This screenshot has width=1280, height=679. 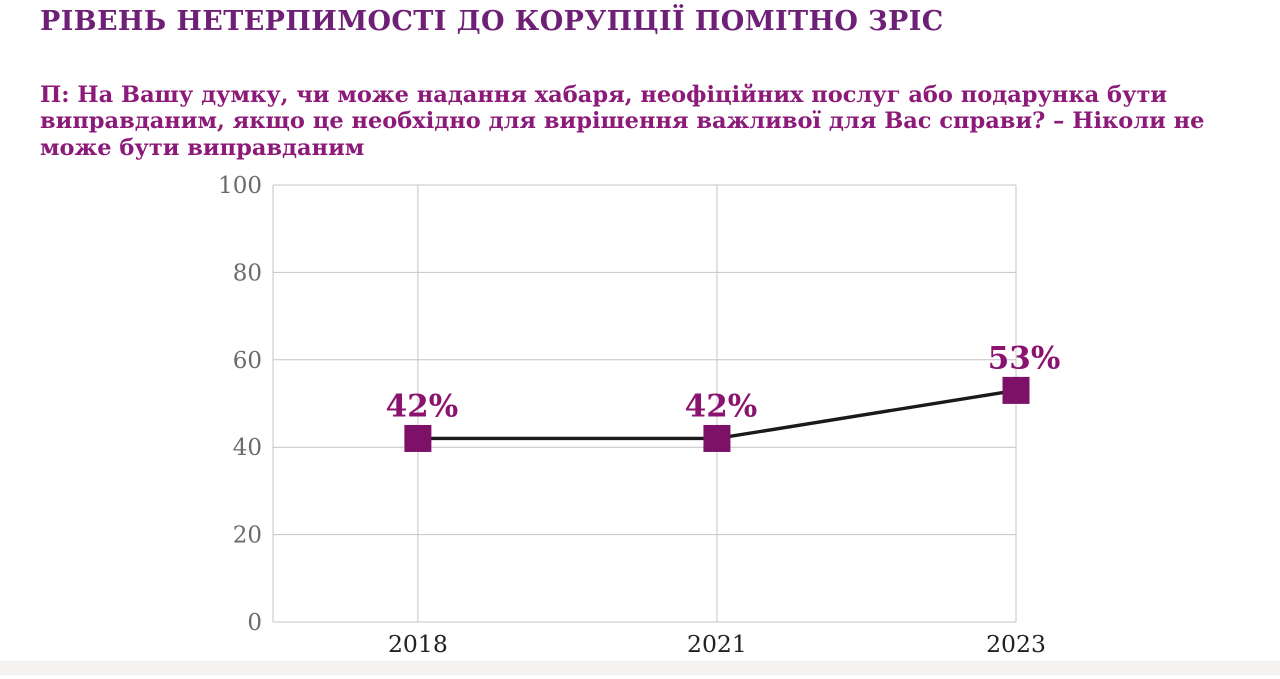 I want to click on x-tick-label: 2023, so click(x=1016, y=644).